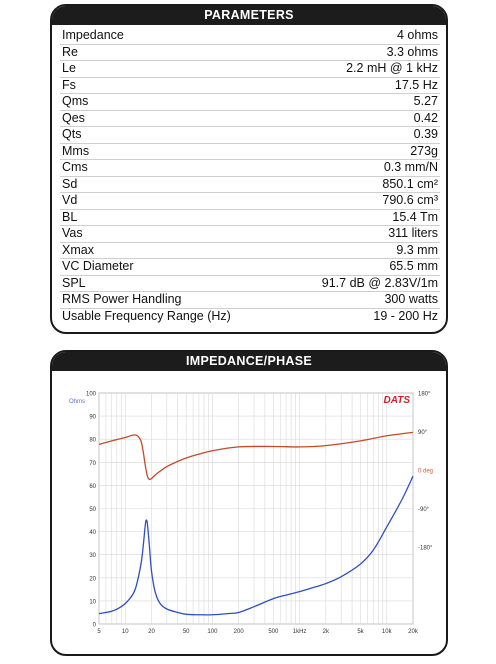 This screenshot has height=664, width=496. I want to click on parameter-value: 850.1 cm², so click(362, 184).